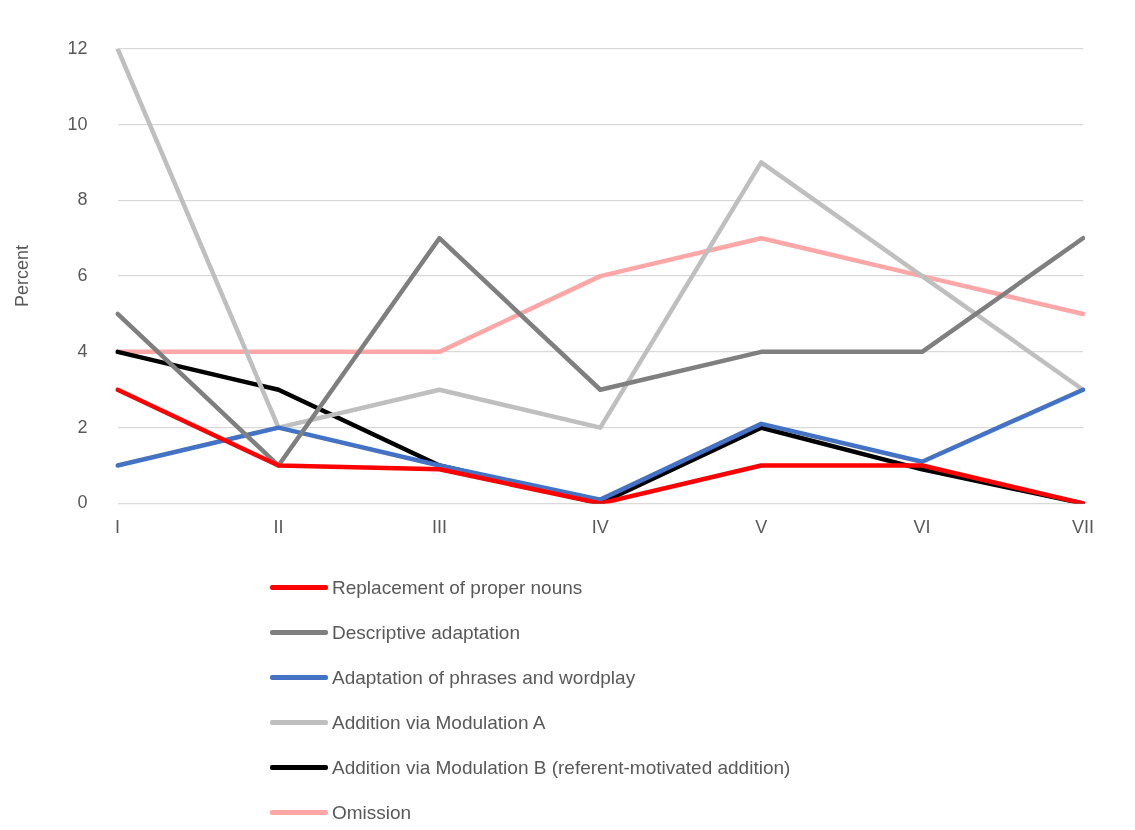 The image size is (1135, 830). I want to click on x-tick-label: VI, so click(922, 527).